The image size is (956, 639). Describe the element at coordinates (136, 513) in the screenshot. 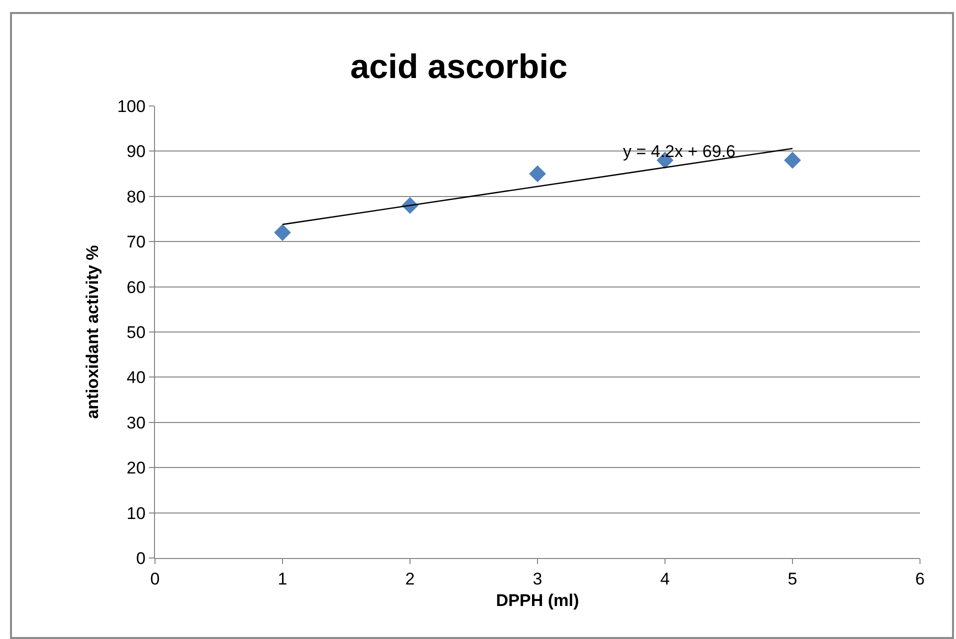

I see `y-tick-label: 10` at that location.